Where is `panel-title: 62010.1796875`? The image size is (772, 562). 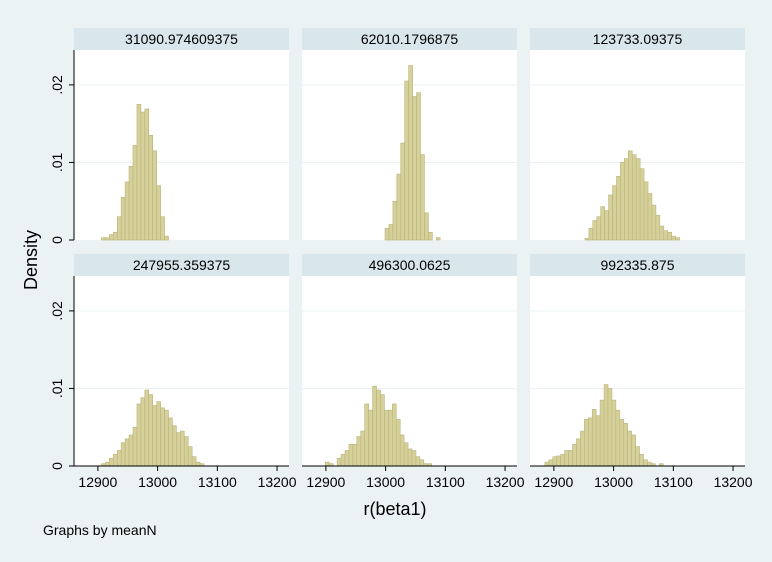
panel-title: 62010.1796875 is located at coordinates (410, 39).